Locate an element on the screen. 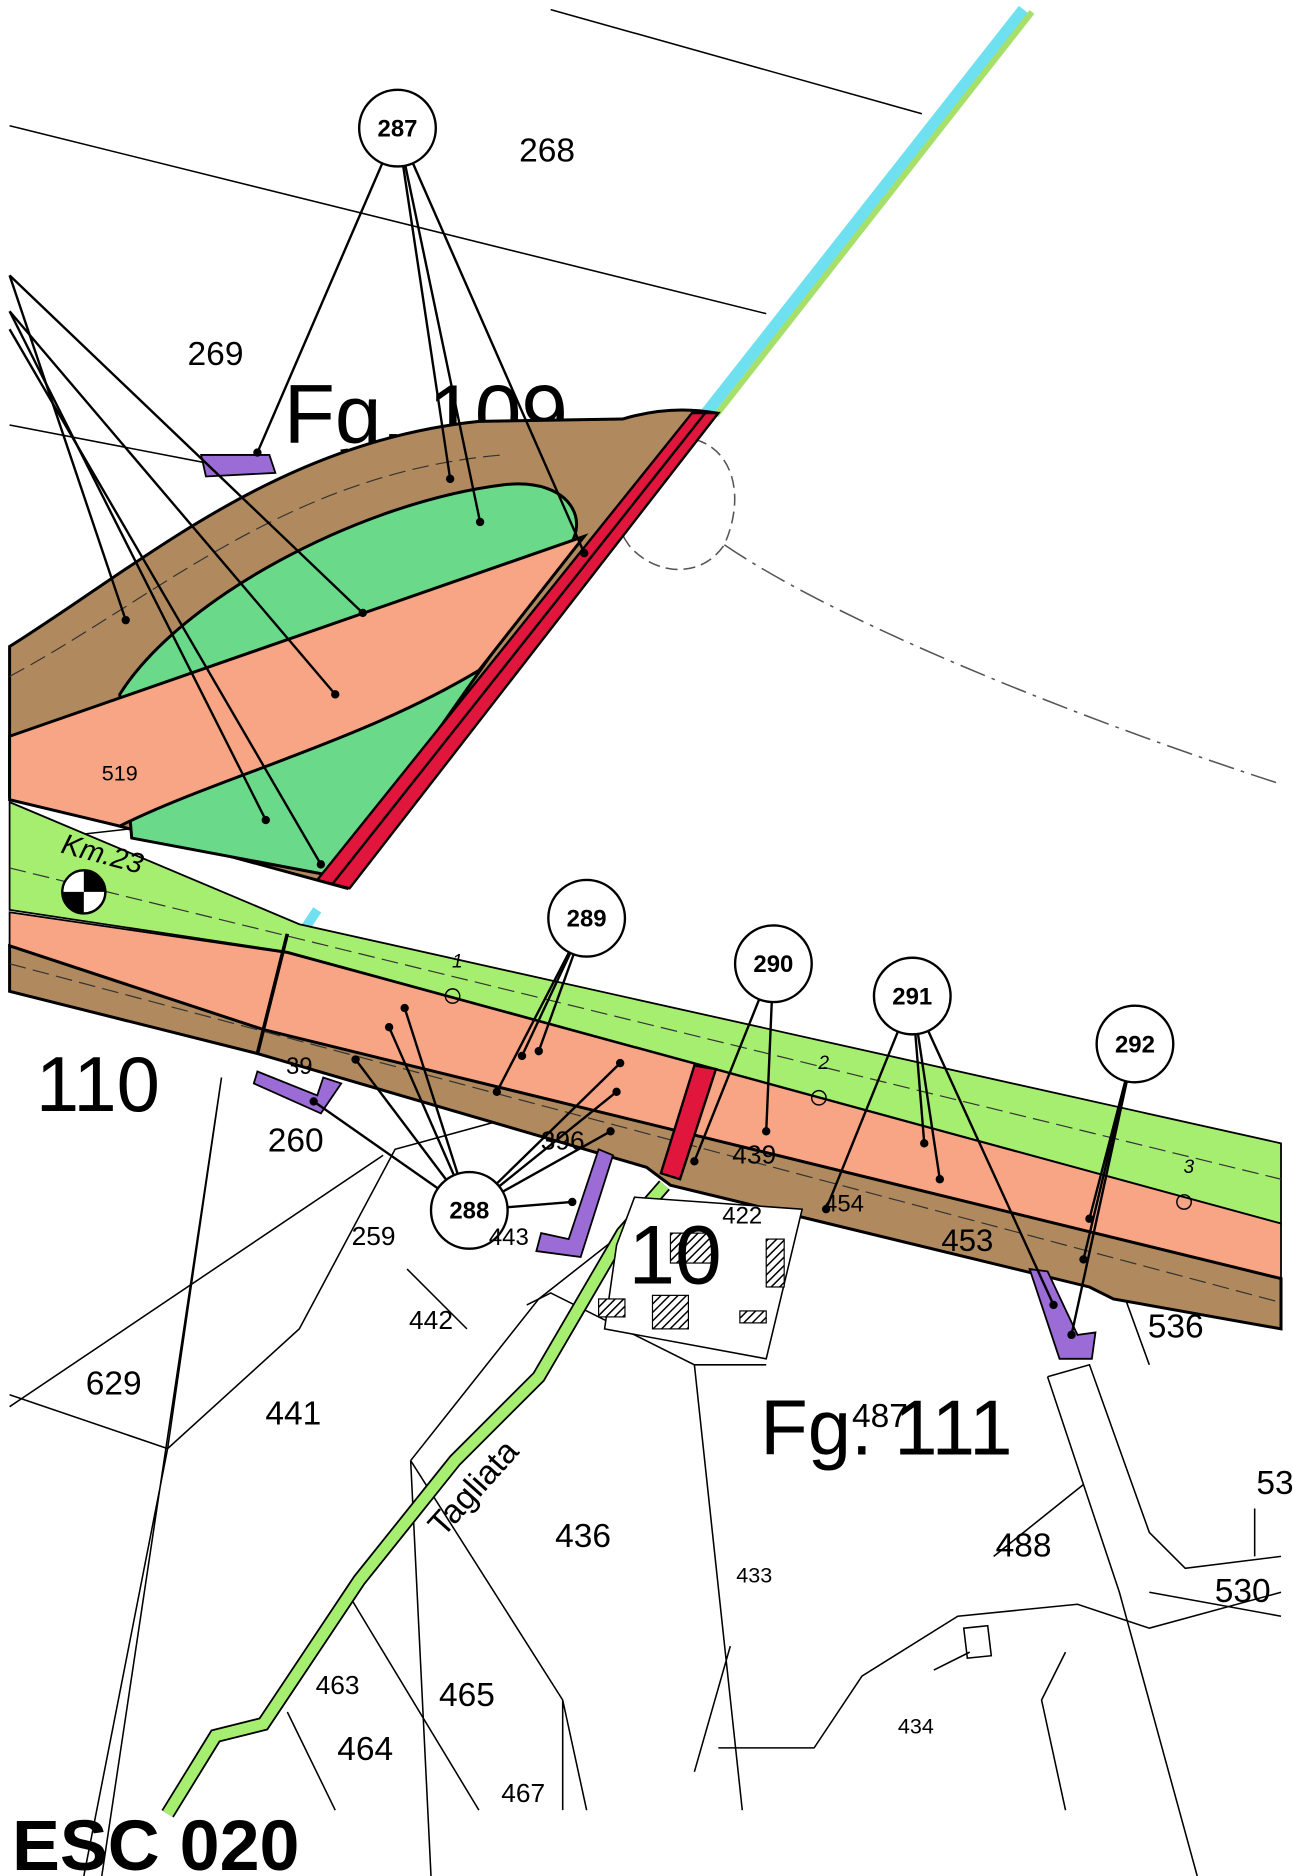 Image resolution: width=1293 pixels, height=1876 pixels. parcel-label: 268 is located at coordinates (547, 151).